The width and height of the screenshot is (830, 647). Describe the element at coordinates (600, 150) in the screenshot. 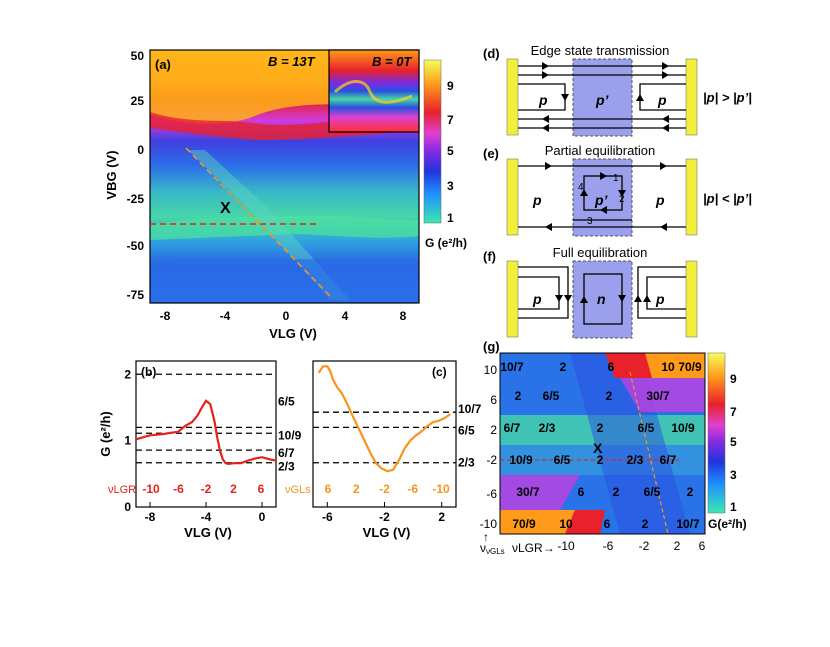

I see `panel-e-title: Partial equilibration` at that location.